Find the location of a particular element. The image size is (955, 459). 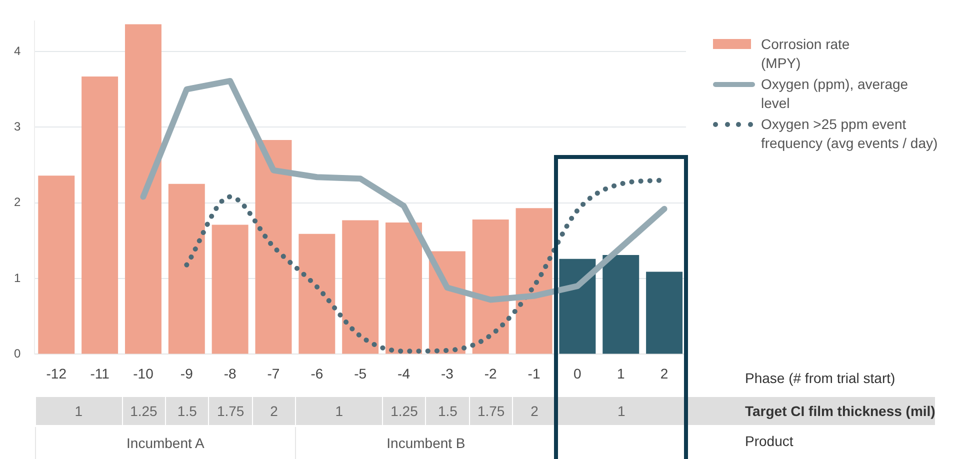

text: Target CI film thickness (mil) is located at coordinates (840, 411).